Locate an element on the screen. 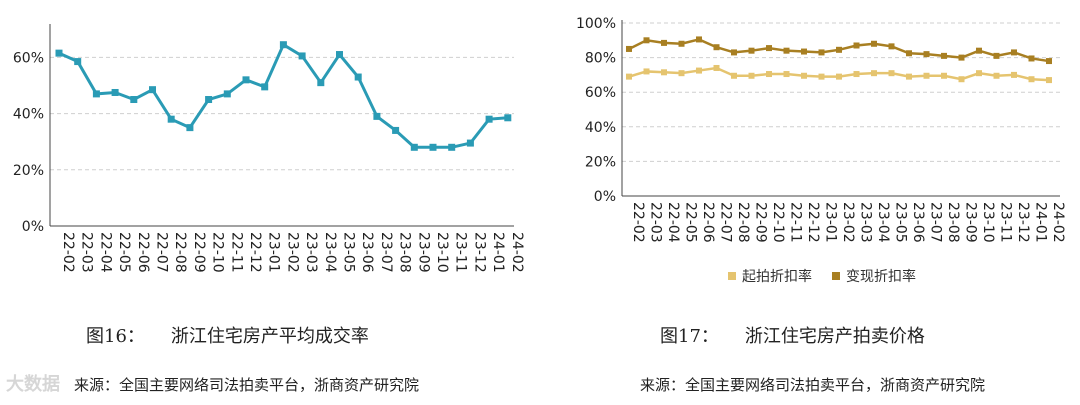  right-x-tick-label: 23-05 is located at coordinates (901, 222).